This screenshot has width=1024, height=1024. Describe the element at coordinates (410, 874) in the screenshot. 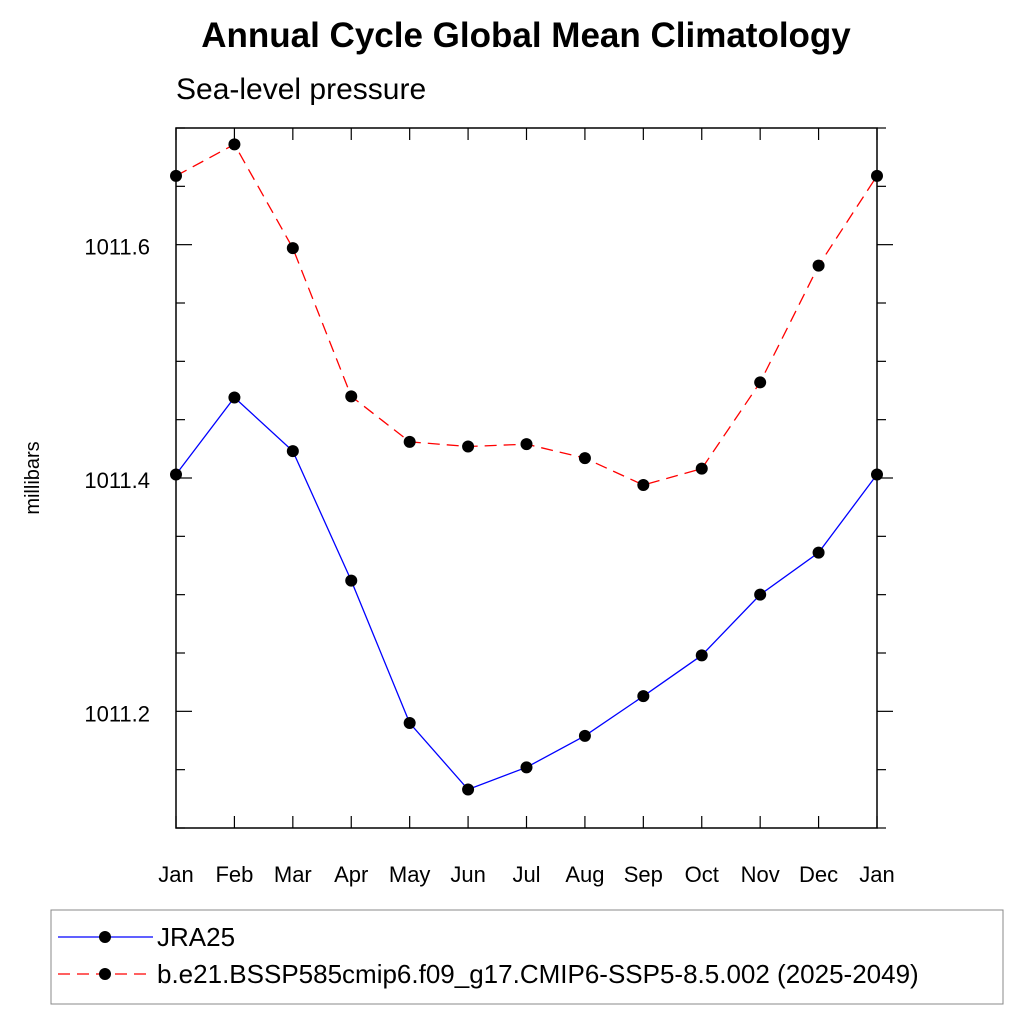

I see `x-tick-label: May` at that location.